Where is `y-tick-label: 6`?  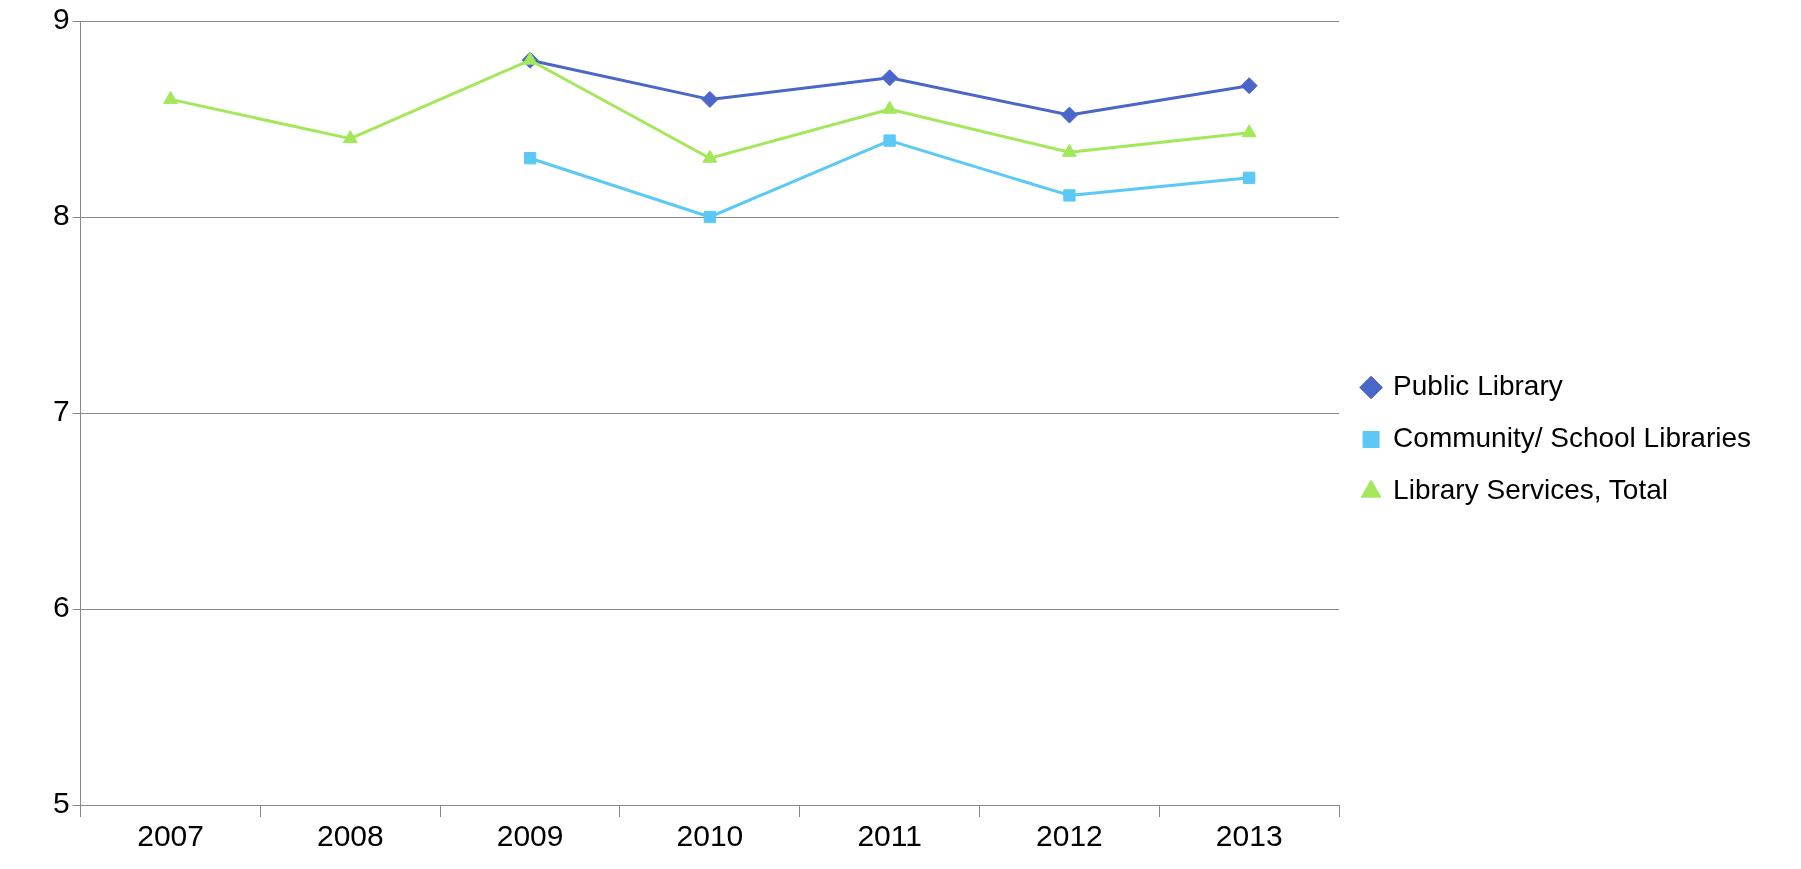 y-tick-label: 6 is located at coordinates (61, 607).